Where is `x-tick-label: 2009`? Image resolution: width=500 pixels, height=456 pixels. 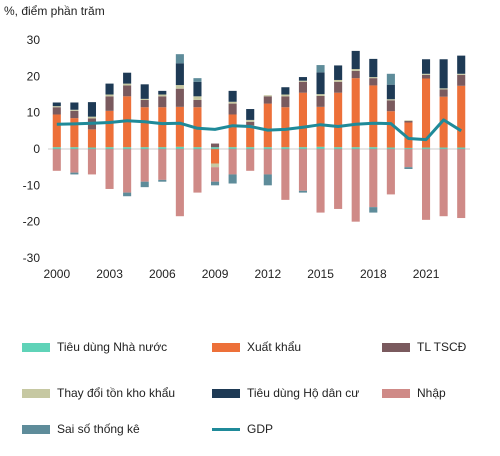
x-tick-label: 2009 is located at coordinates (215, 274).